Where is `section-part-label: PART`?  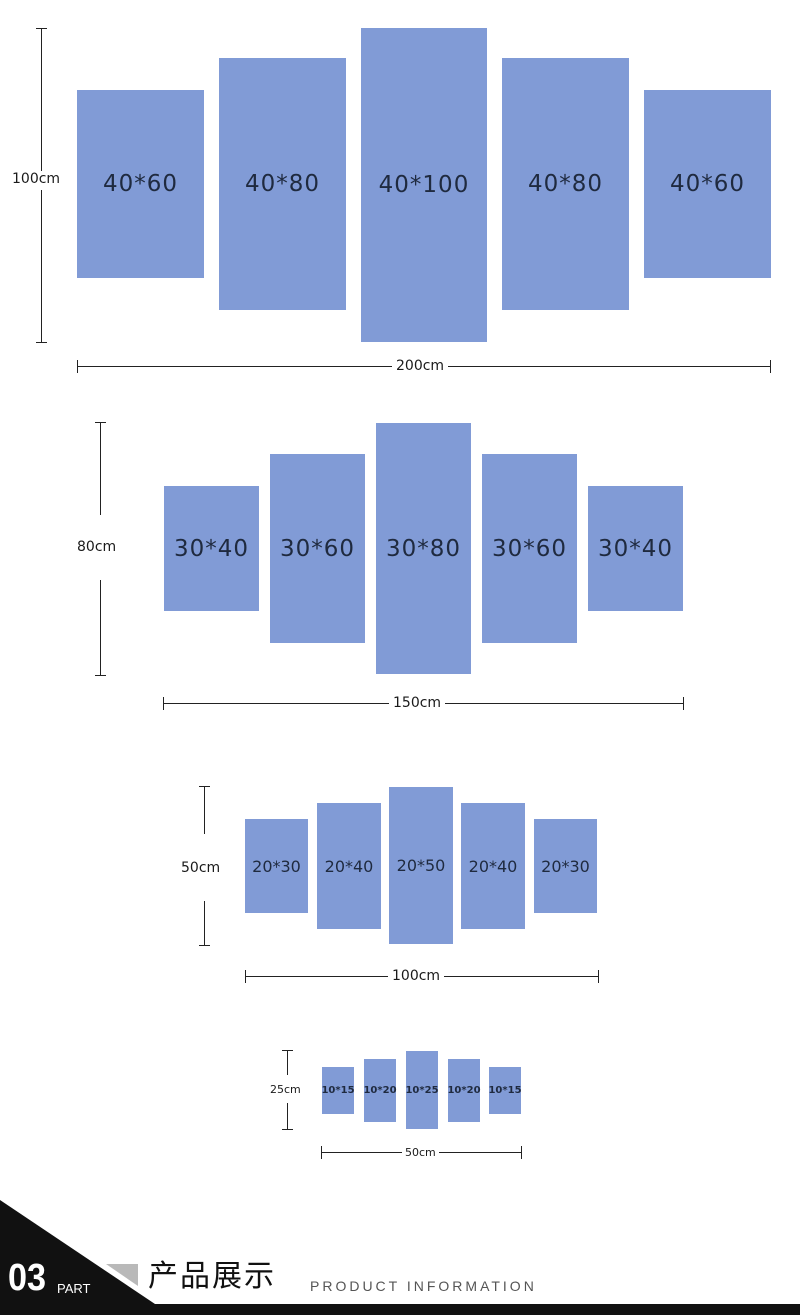
section-part-label: PART is located at coordinates (74, 1288).